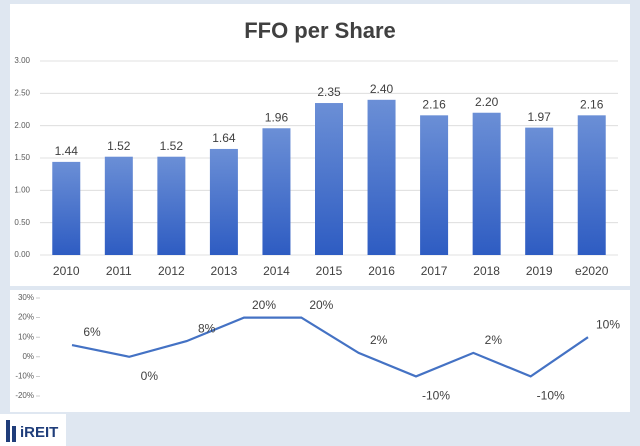 The image size is (640, 446). Describe the element at coordinates (22, 254) in the screenshot. I see `y-tick-label: 0.00` at that location.